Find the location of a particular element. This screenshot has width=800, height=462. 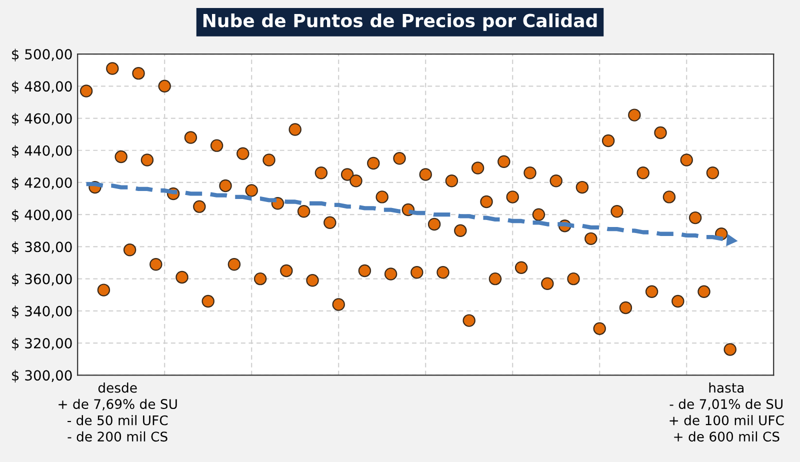

y-tick-label: $ 480,00 is located at coordinates (42, 87).